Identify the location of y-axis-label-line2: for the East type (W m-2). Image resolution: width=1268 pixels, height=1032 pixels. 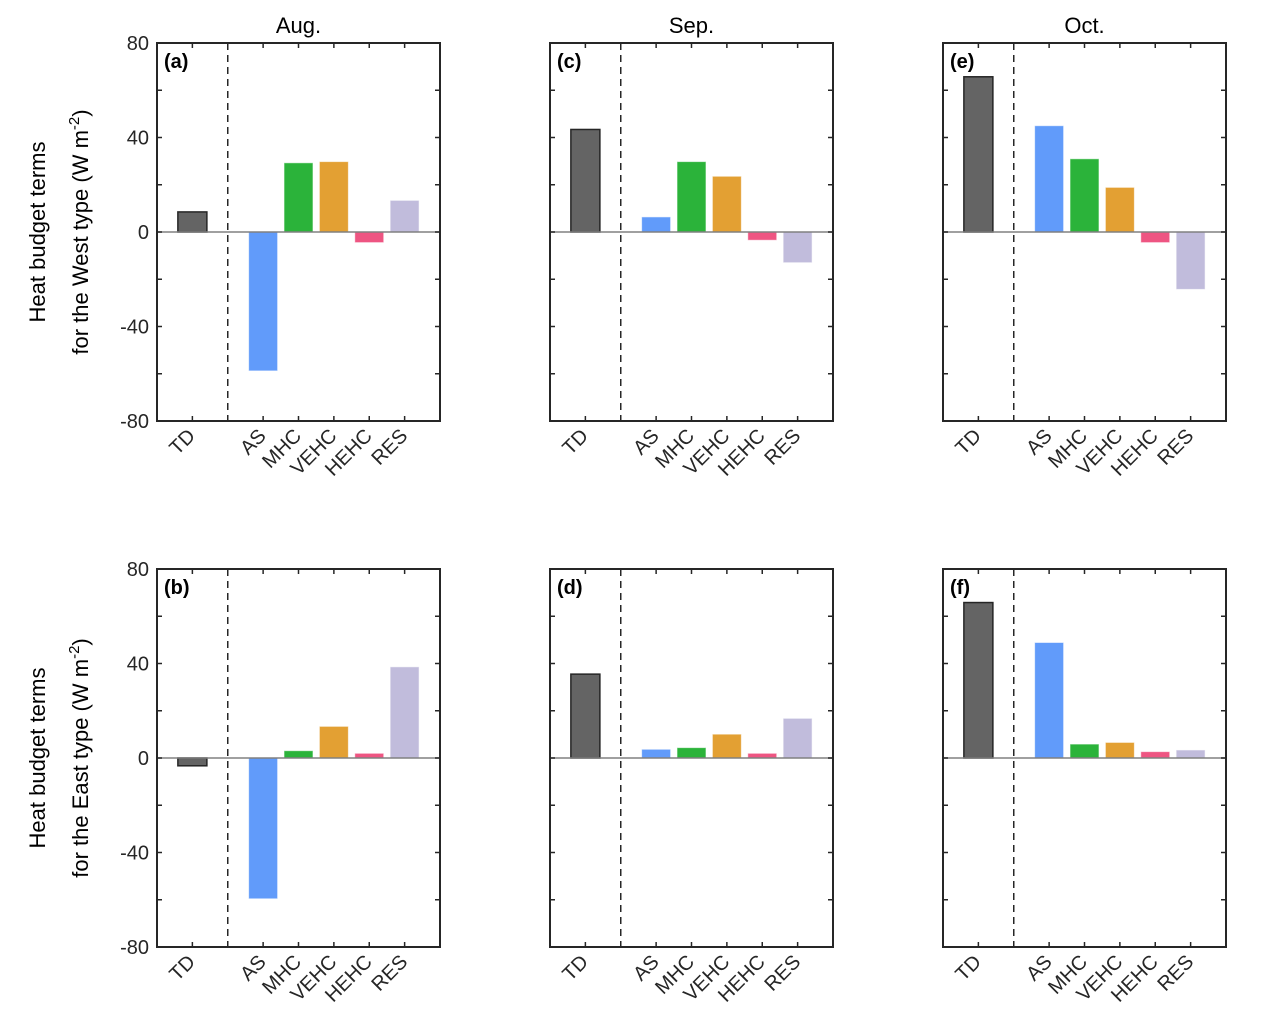
(79, 758).